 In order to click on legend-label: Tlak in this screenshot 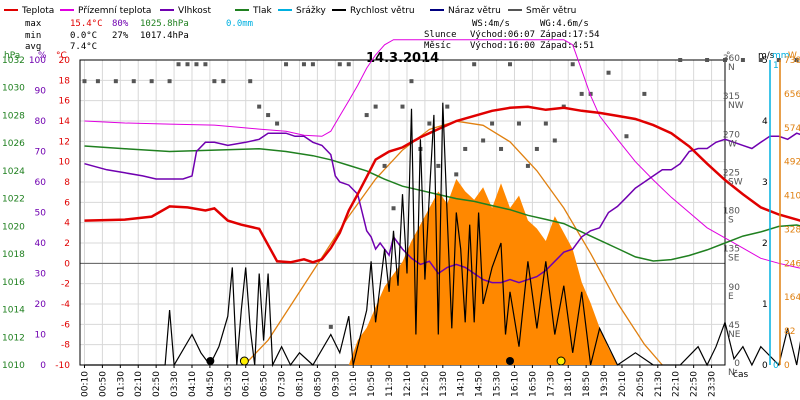, I will do `click(262, 11)`.